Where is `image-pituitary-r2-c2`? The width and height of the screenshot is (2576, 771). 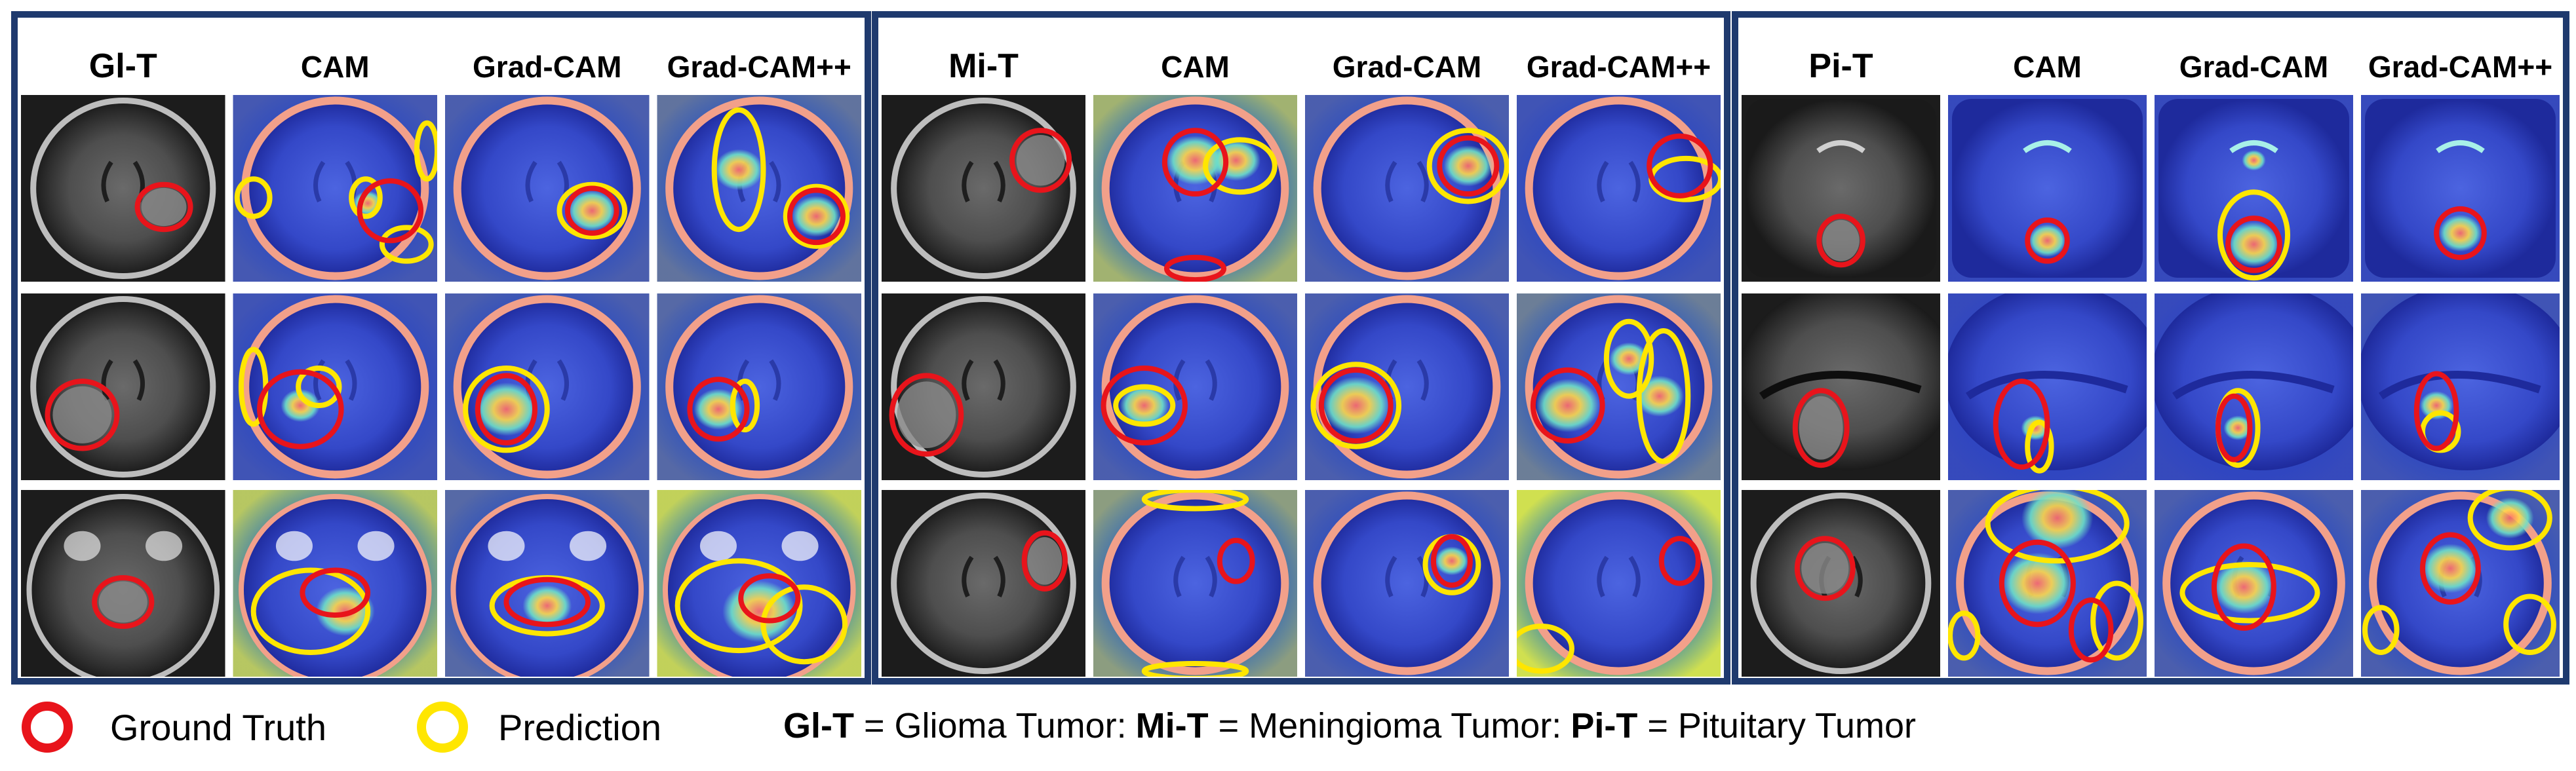
image-pituitary-r2-c2 is located at coordinates (2047, 386).